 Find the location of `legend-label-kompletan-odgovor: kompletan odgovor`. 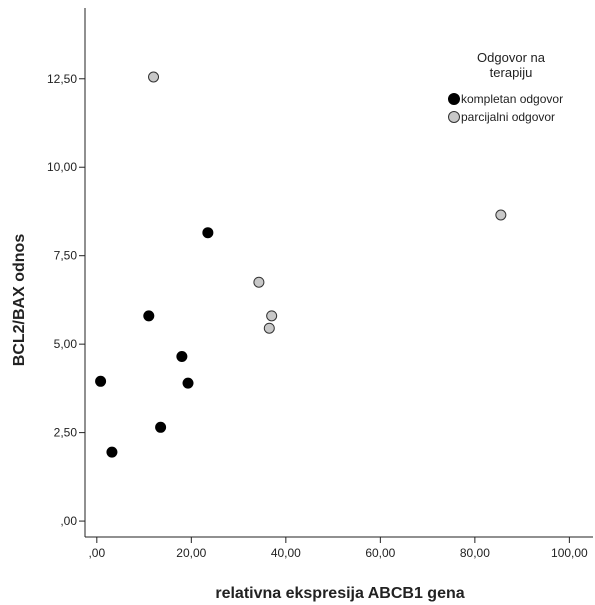

legend-label-kompletan-odgovor: kompletan odgovor is located at coordinates (512, 99).